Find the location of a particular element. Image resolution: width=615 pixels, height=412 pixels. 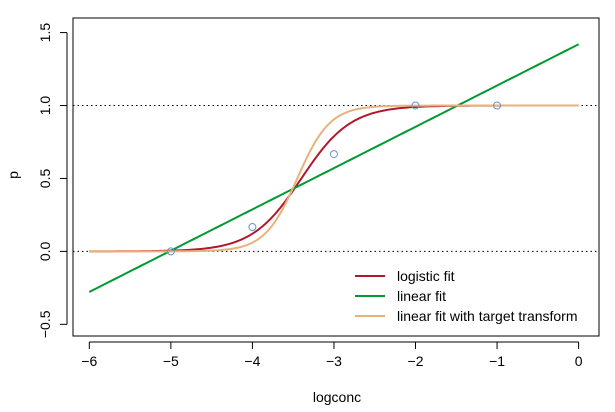

y-tick-label: 1.0 is located at coordinates (45, 106).